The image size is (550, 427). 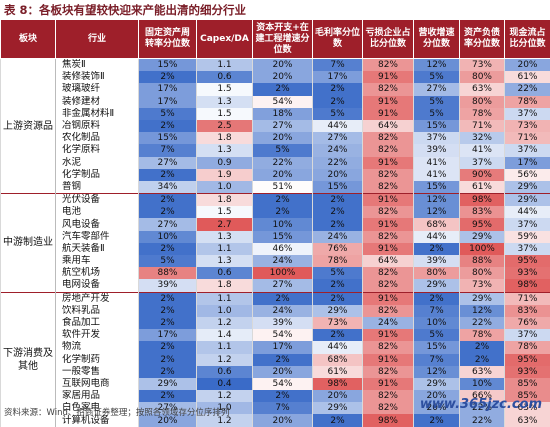 What do you see at coordinates (97, 224) in the screenshot?
I see `industry-name: 风电设备` at bounding box center [97, 224].